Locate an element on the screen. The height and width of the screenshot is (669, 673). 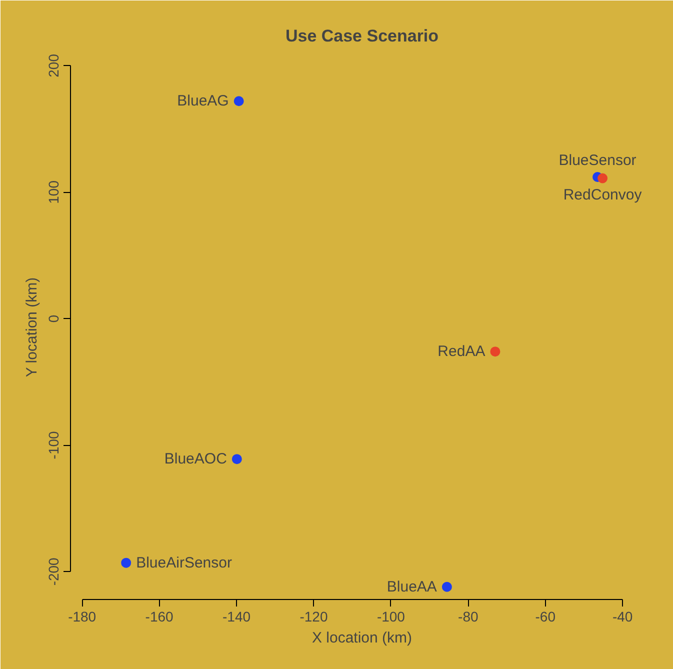
y-axis-title: Y location (km) is located at coordinates (32, 327).